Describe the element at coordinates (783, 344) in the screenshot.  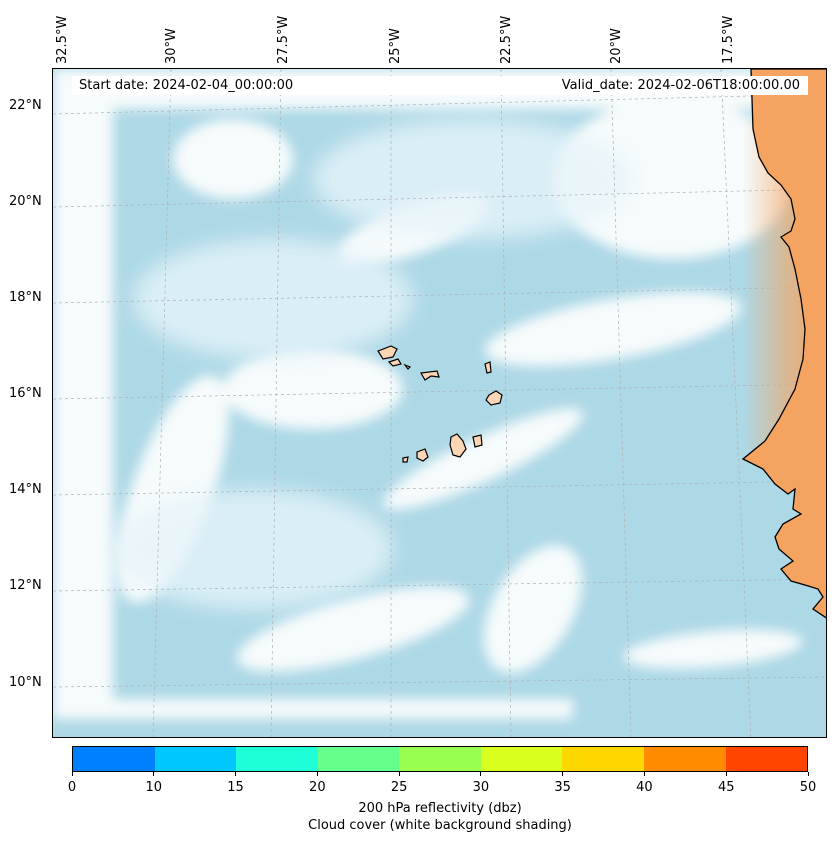
I see `africa-landmass` at that location.